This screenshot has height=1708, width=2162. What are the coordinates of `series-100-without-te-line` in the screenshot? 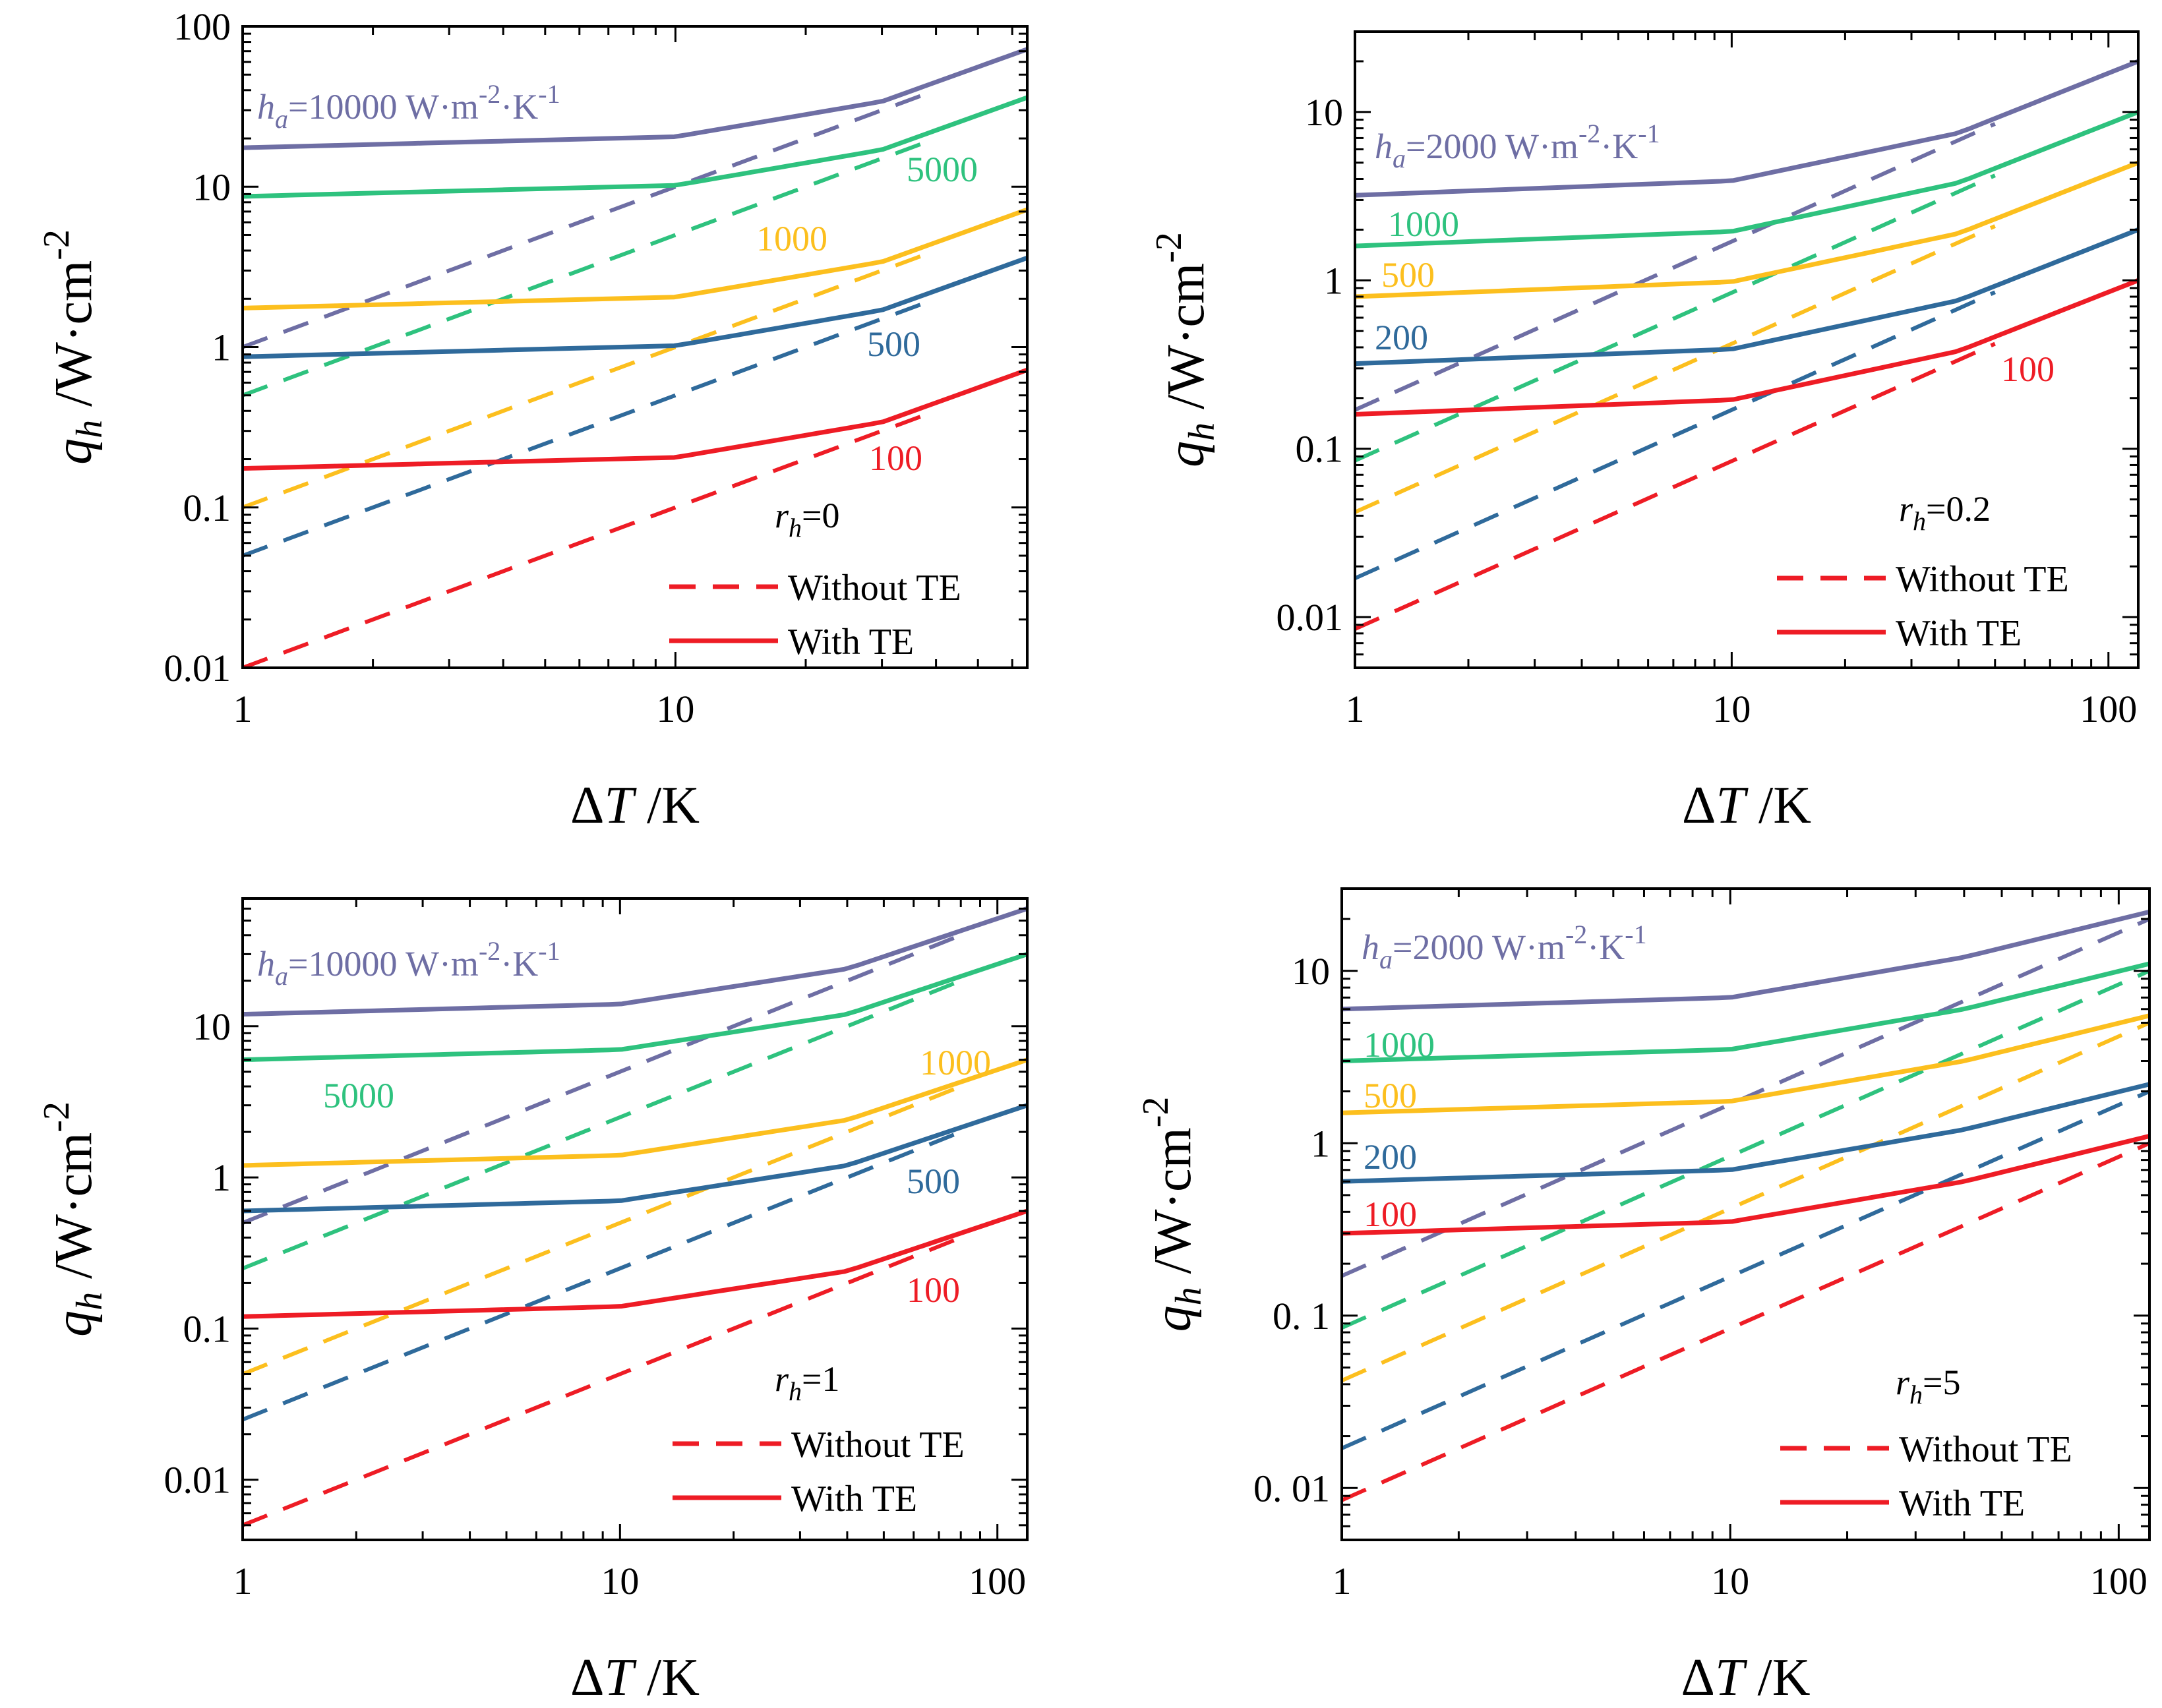 It's located at (590, 538).